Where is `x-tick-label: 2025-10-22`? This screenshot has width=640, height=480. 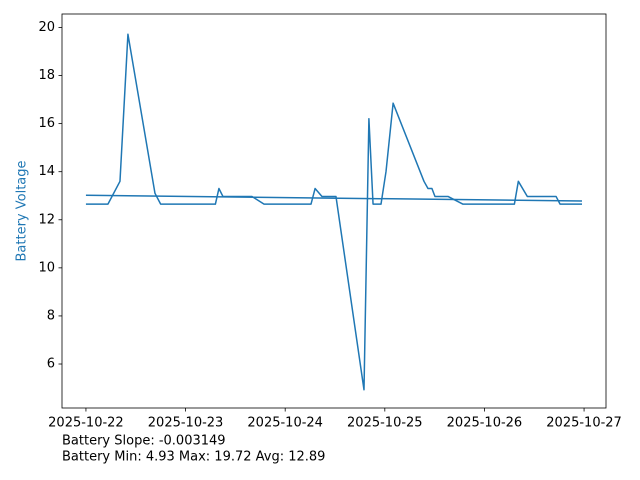 x-tick-label: 2025-10-22 is located at coordinates (86, 423).